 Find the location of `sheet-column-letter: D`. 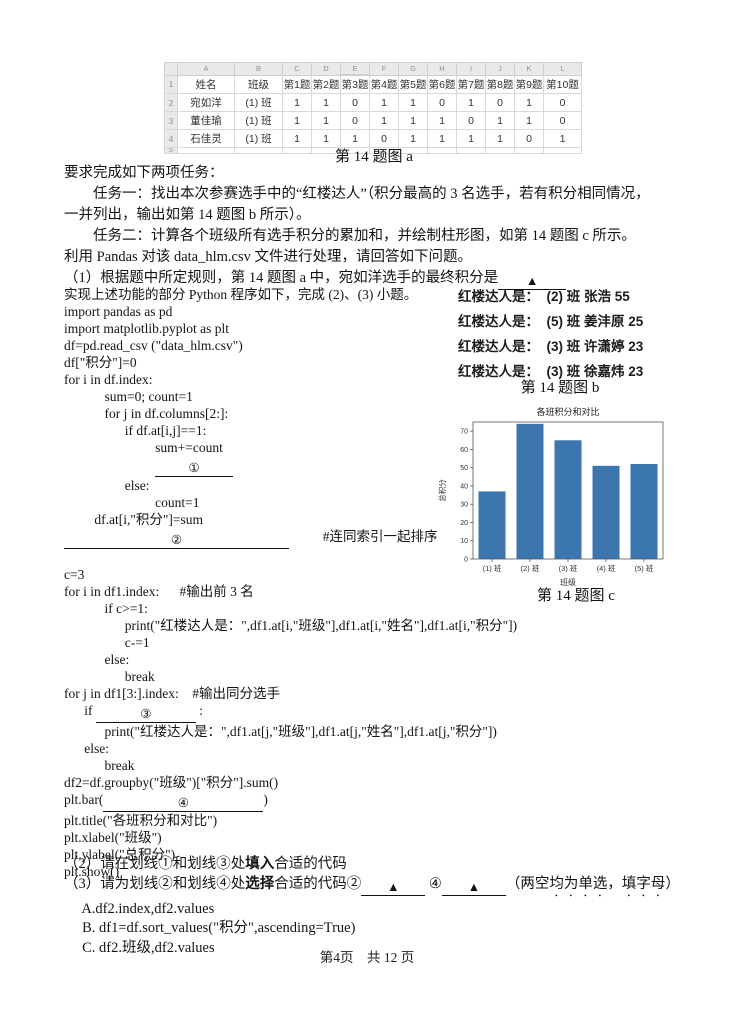

sheet-column-letter: D is located at coordinates (326, 69).